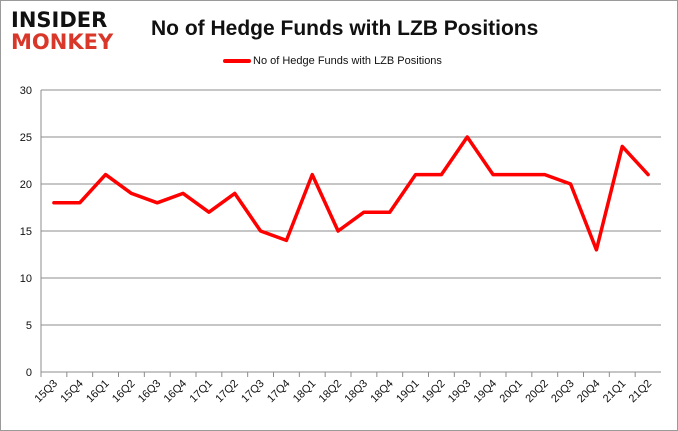 The height and width of the screenshot is (431, 678). What do you see at coordinates (150, 392) in the screenshot?
I see `x-tick-label: 16Q3` at bounding box center [150, 392].